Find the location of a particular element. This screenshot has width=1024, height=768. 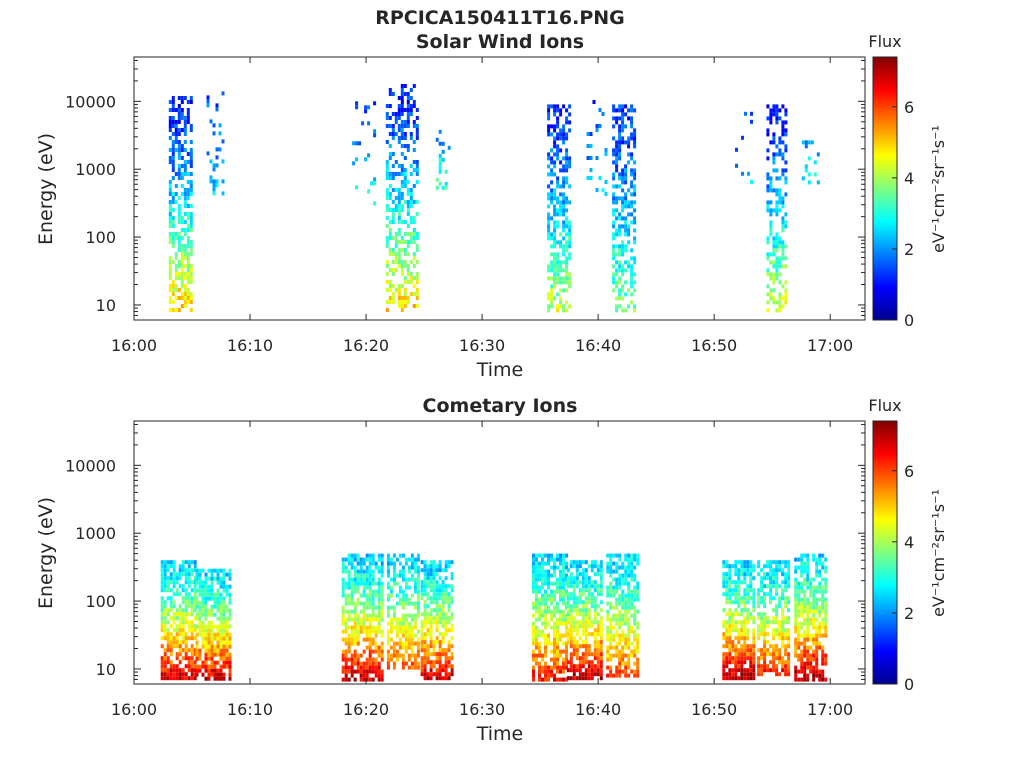

x-tick-label: 16:10 is located at coordinates (250, 709).